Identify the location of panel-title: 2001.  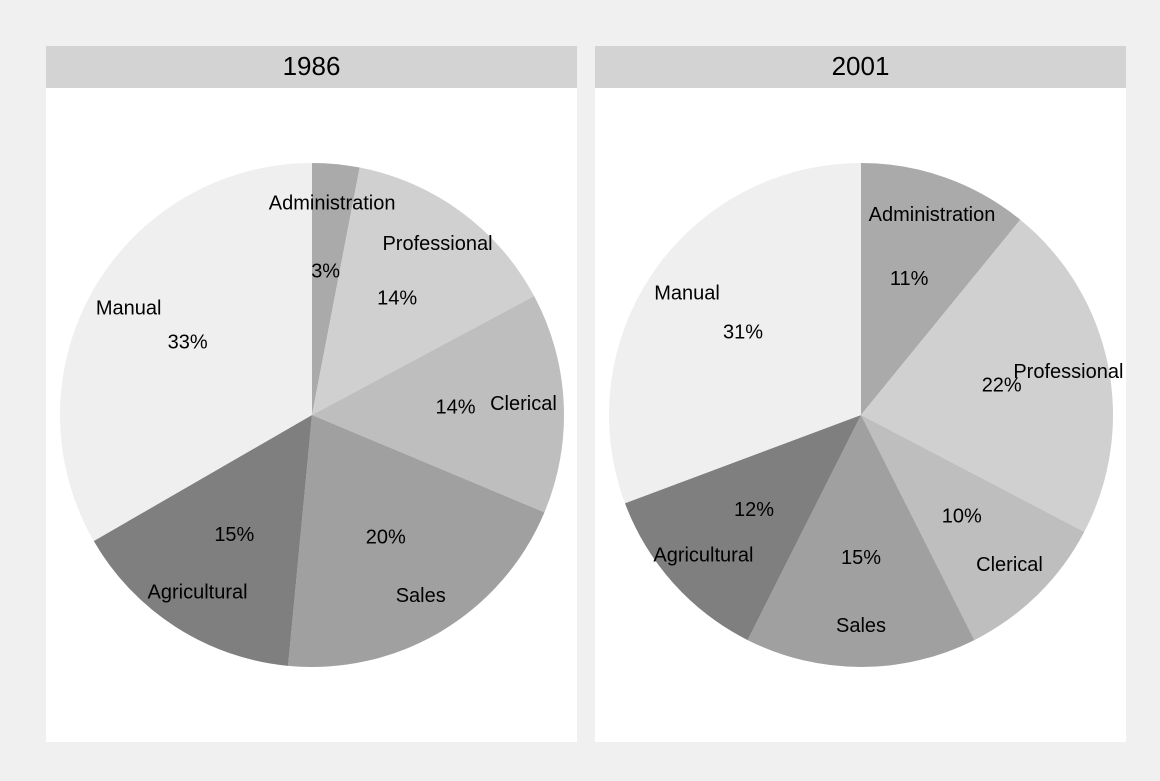
(861, 66).